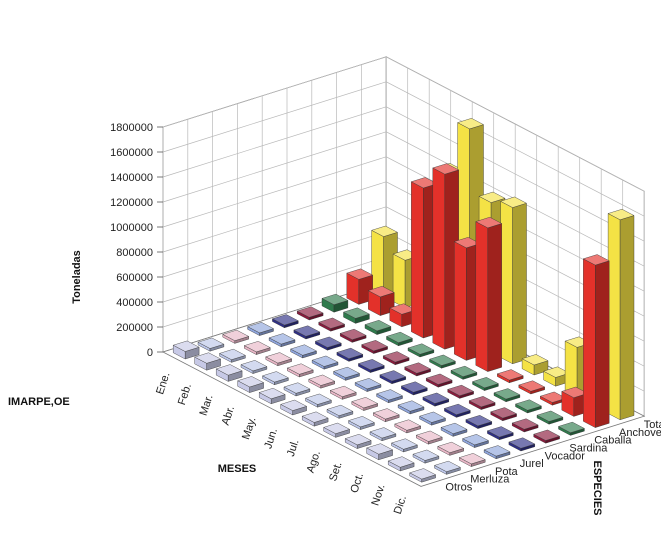 The width and height of the screenshot is (661, 537). I want to click on z-axis-title: Toneladas, so click(77, 277).